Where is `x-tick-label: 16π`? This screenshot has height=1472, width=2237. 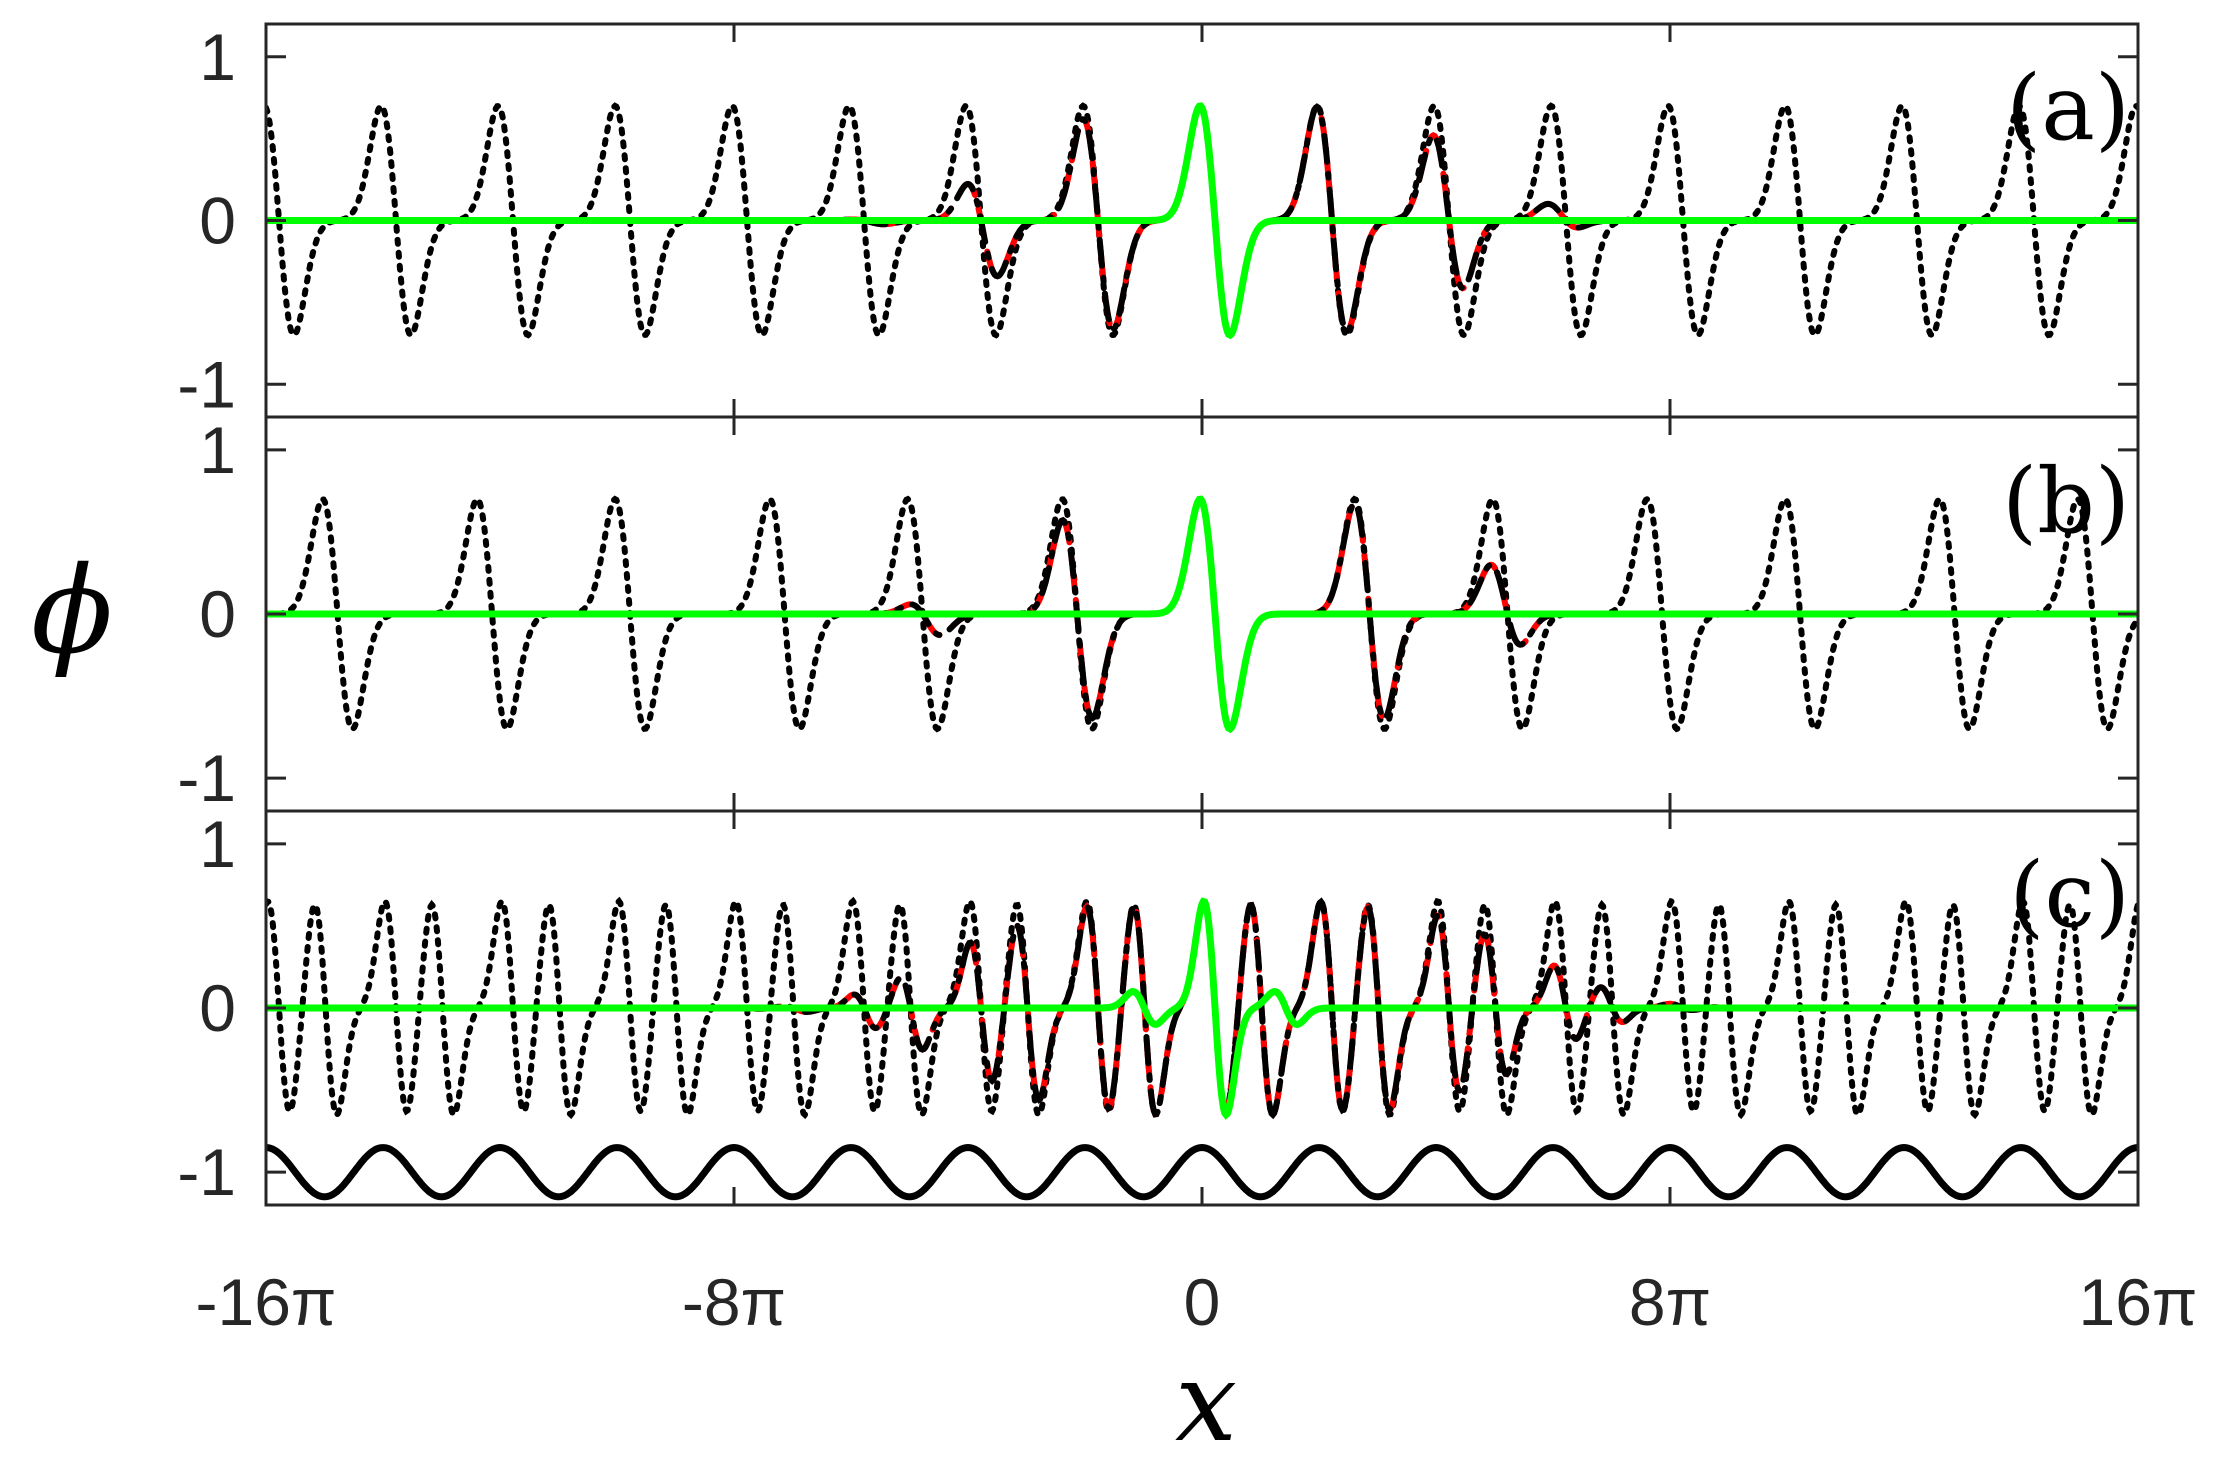 x-tick-label: 16π is located at coordinates (2138, 1302).